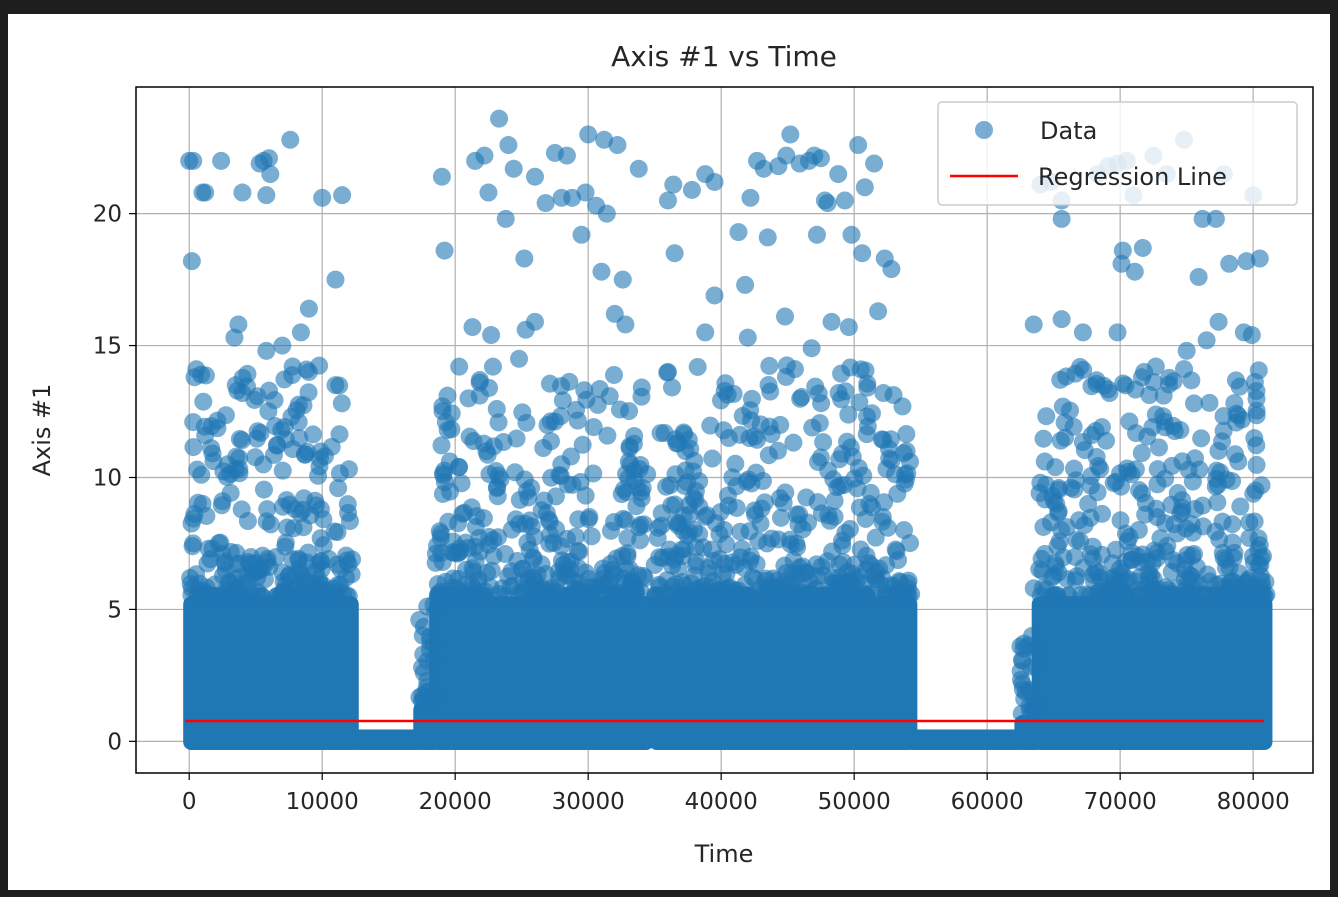  I want to click on legend-data-label: Data, so click(1068, 131).